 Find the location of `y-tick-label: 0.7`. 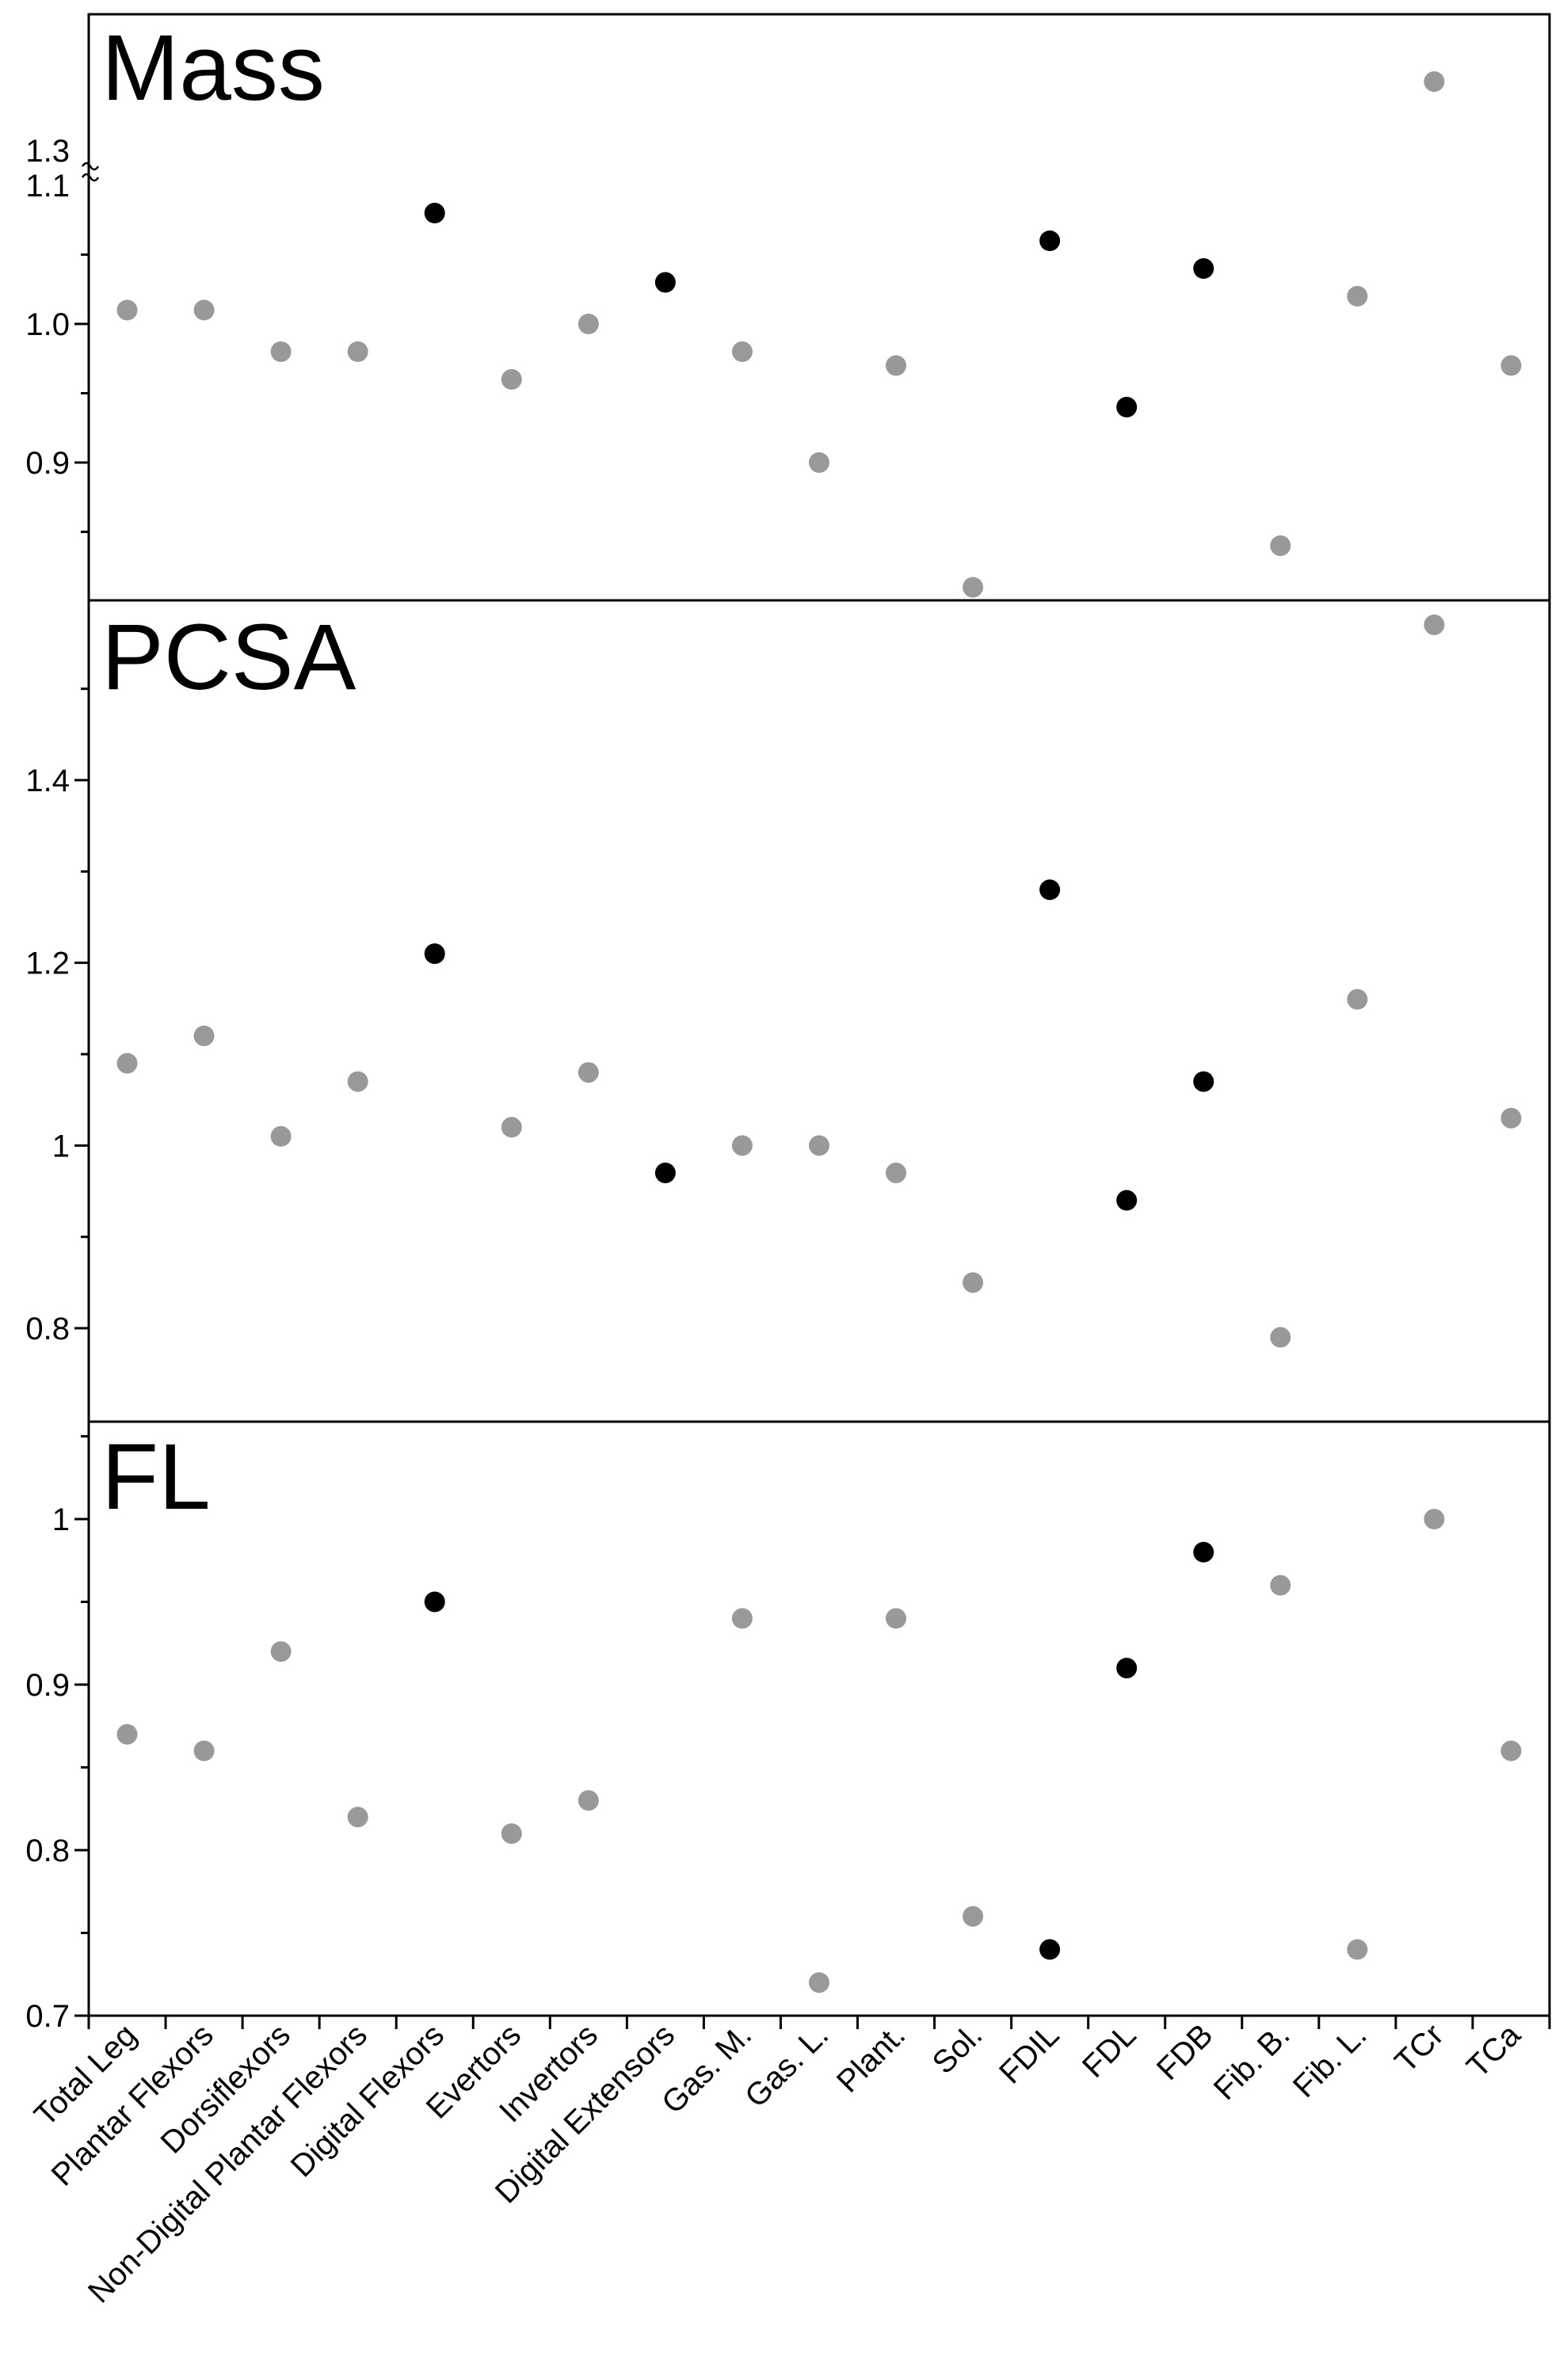

y-tick-label: 0.7 is located at coordinates (47, 2016).